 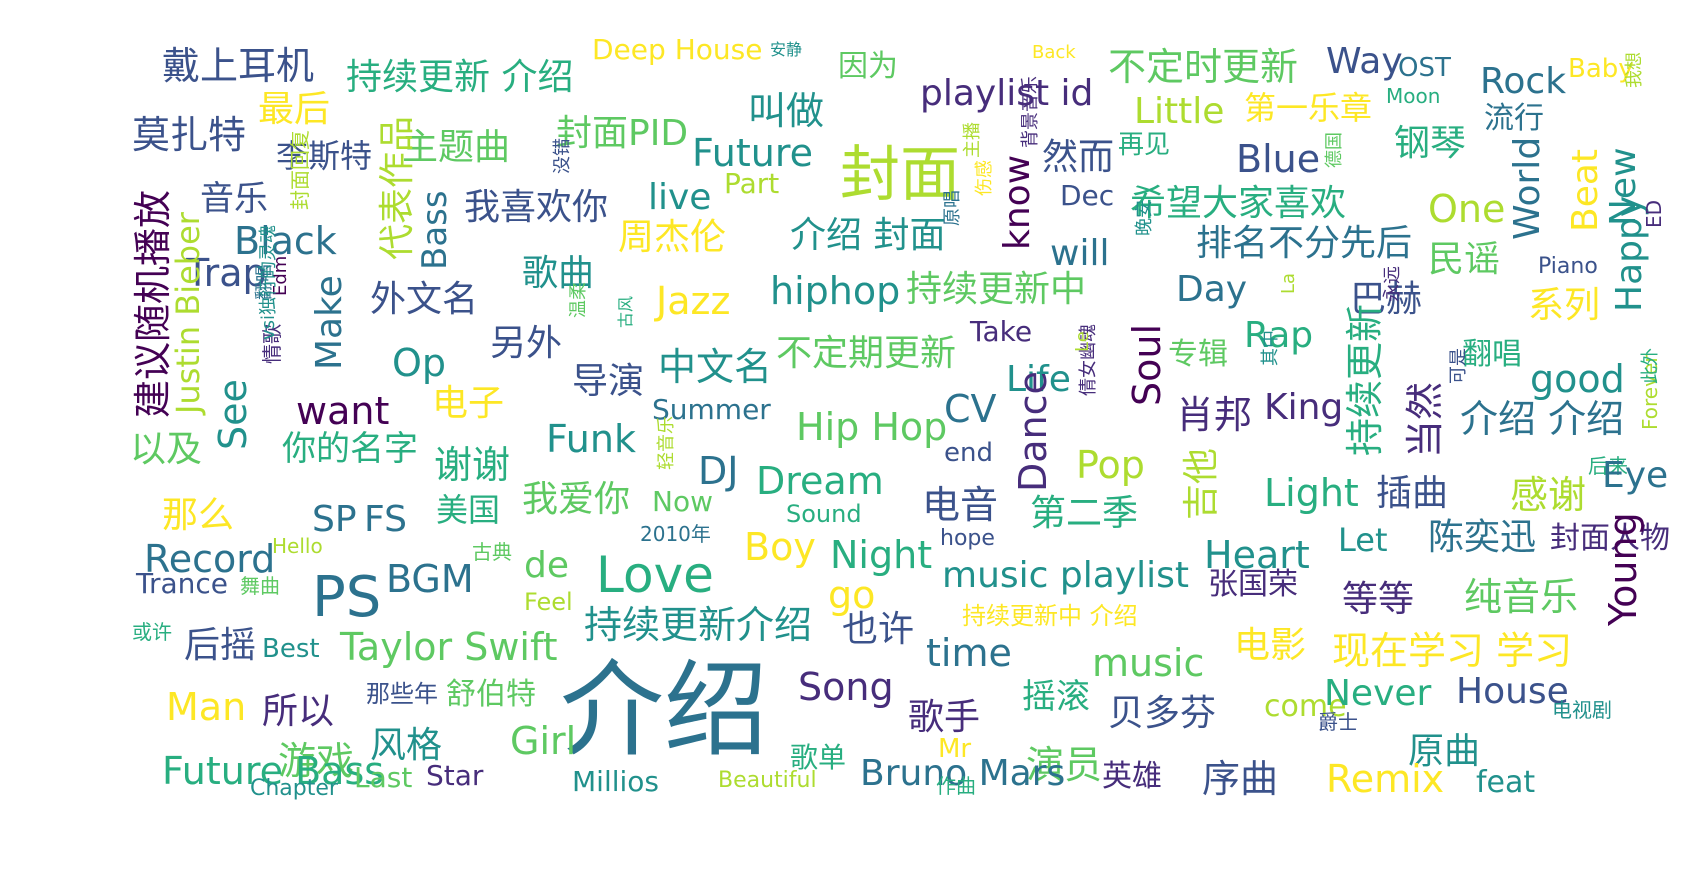 I want to click on word: 持续更新 介绍, so click(x=460, y=77).